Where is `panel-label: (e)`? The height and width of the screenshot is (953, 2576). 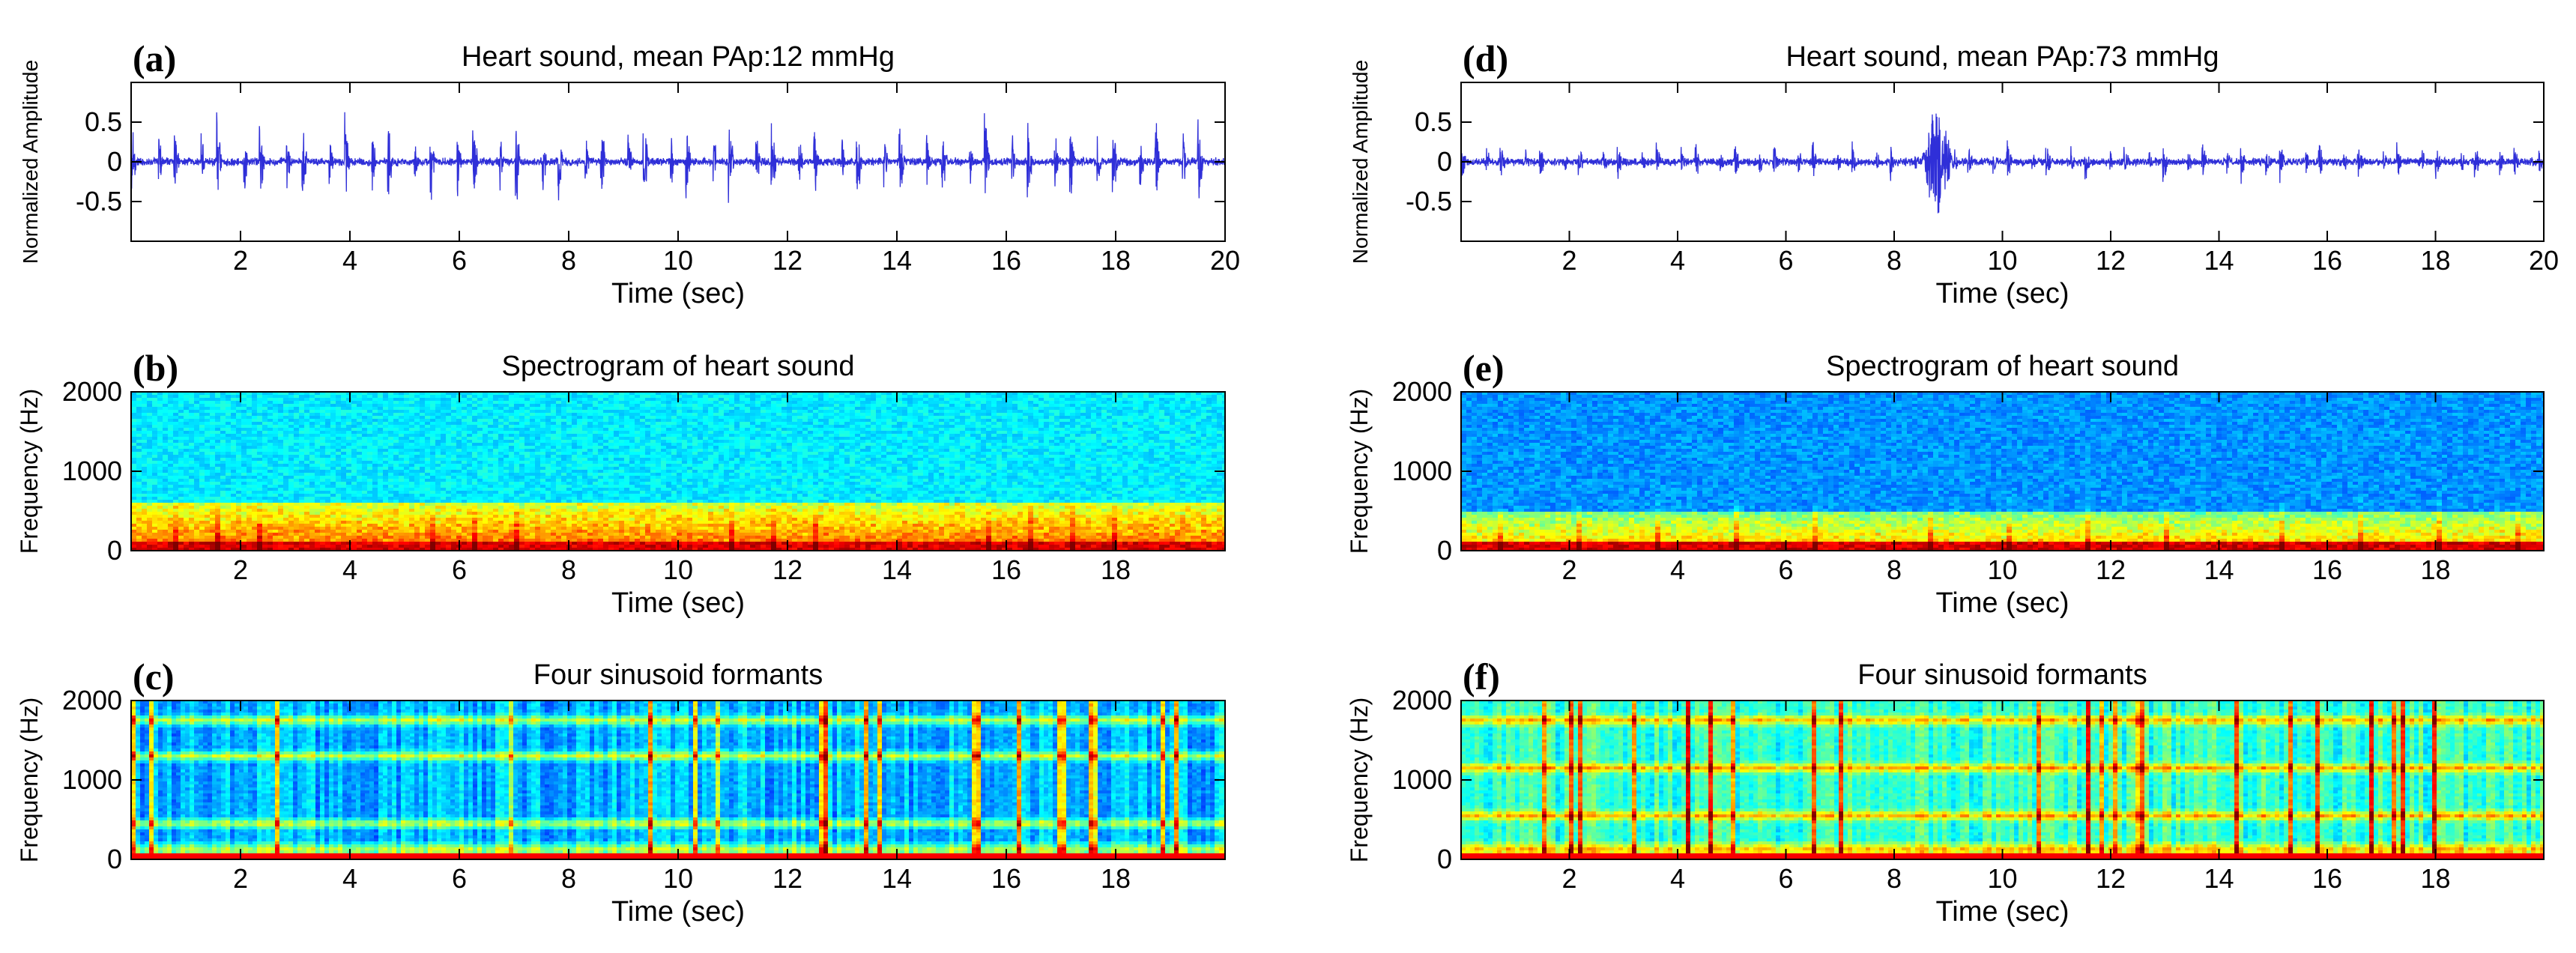
panel-label: (e) is located at coordinates (1484, 368).